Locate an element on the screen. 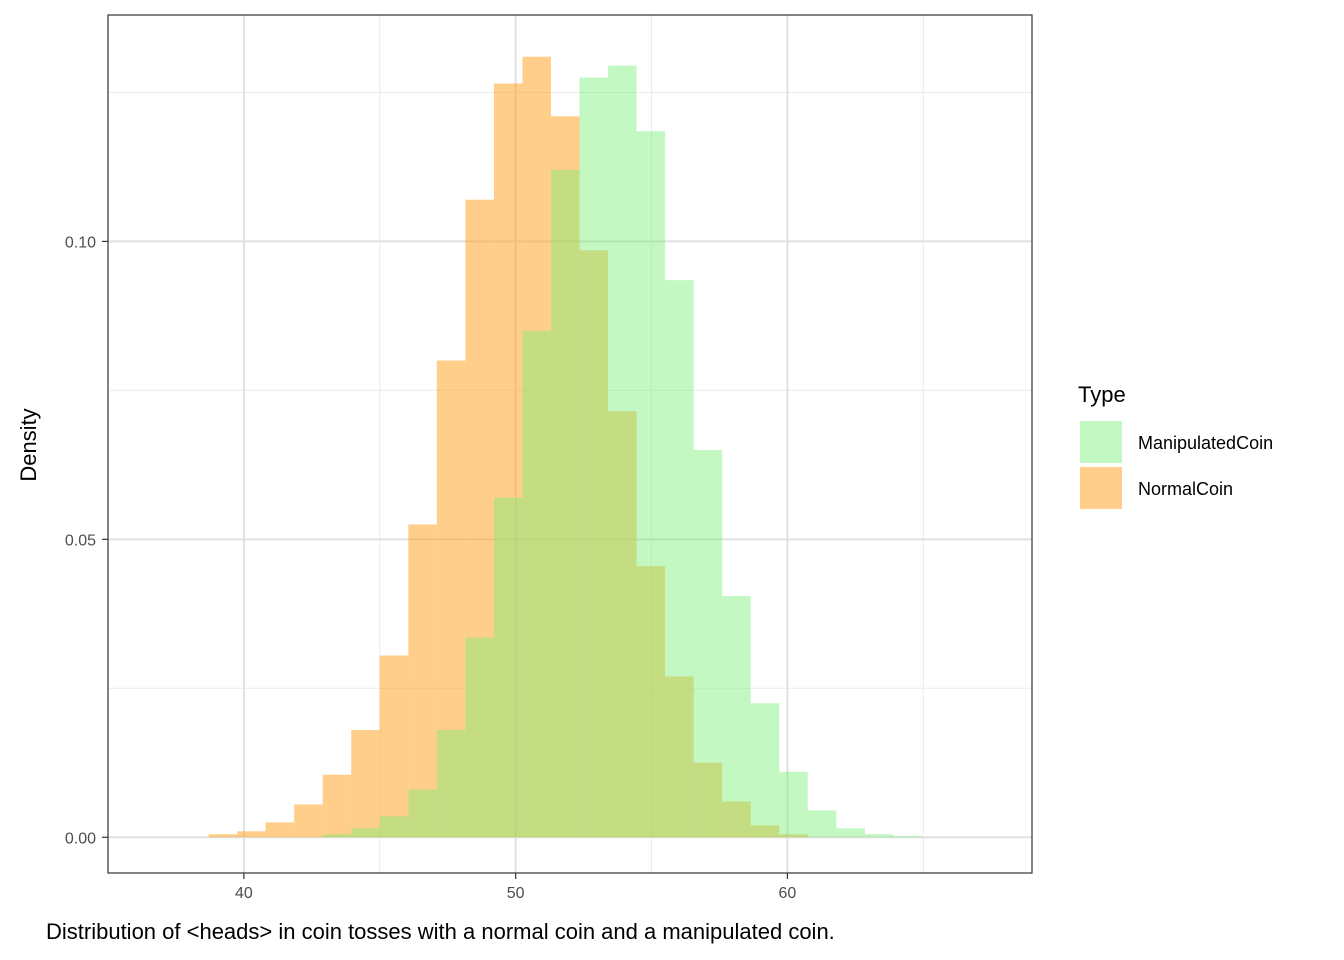 The image size is (1344, 960). y-tick-label: 0.05 is located at coordinates (80, 540).